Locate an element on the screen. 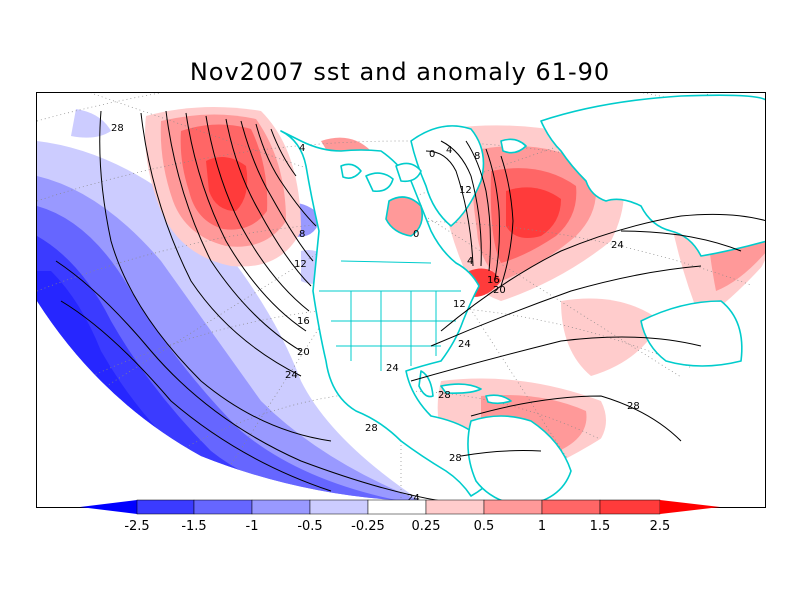 The width and height of the screenshot is (800, 600). colorbar-label: -0.5 is located at coordinates (309, 526).